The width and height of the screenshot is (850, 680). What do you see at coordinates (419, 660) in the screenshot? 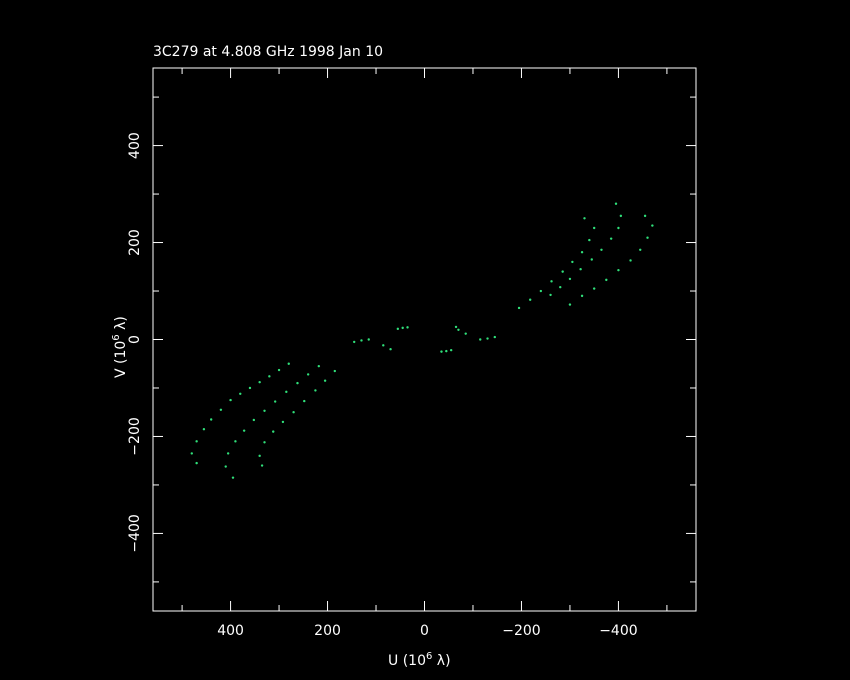
I see `x-axis-label: U (106 λ)` at bounding box center [419, 660].